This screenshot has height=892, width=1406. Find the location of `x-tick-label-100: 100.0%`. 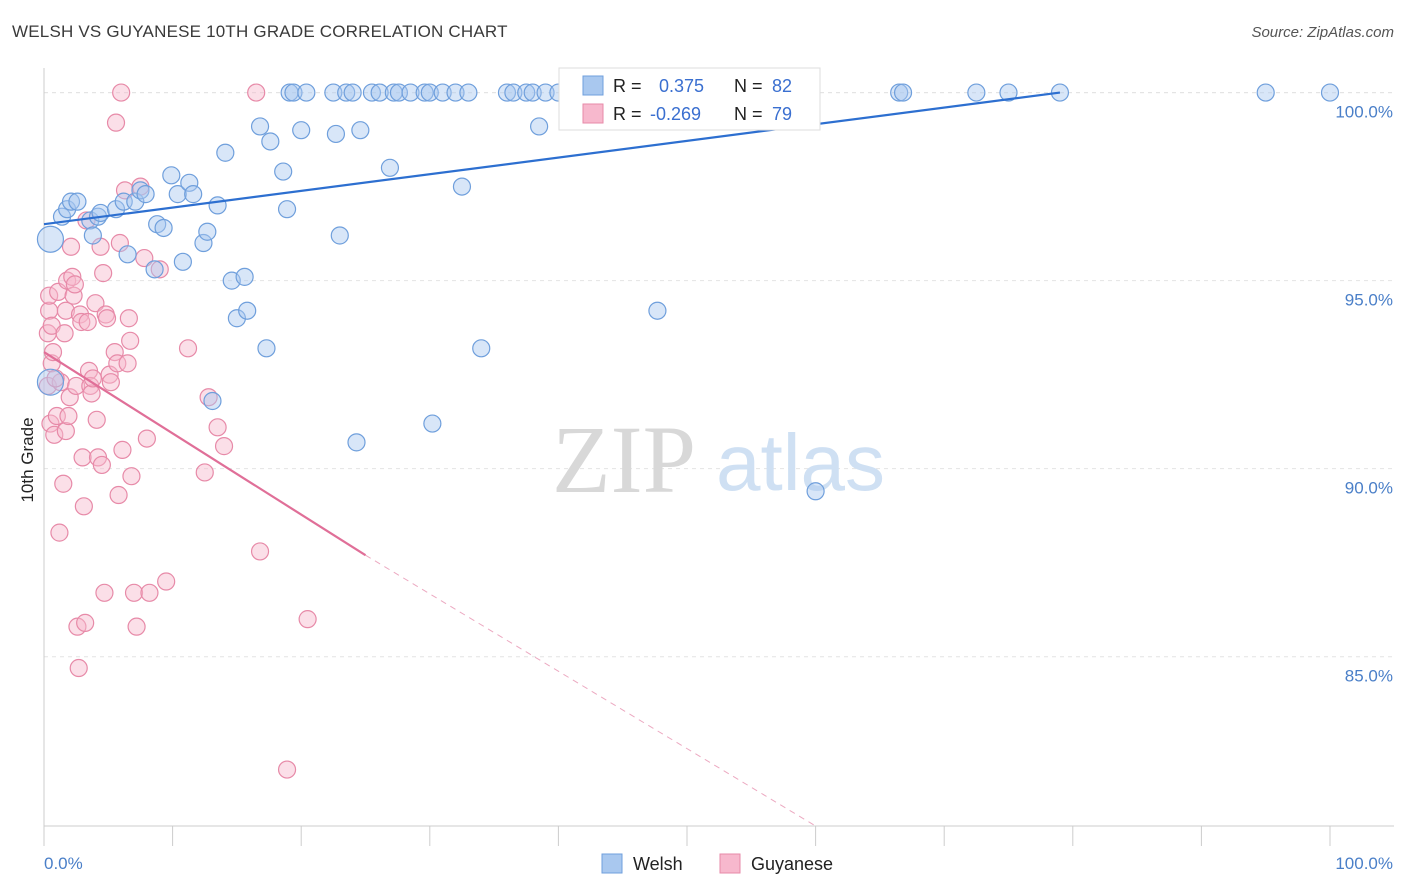

x-tick-label-100: 100.0% is located at coordinates (1364, 863).